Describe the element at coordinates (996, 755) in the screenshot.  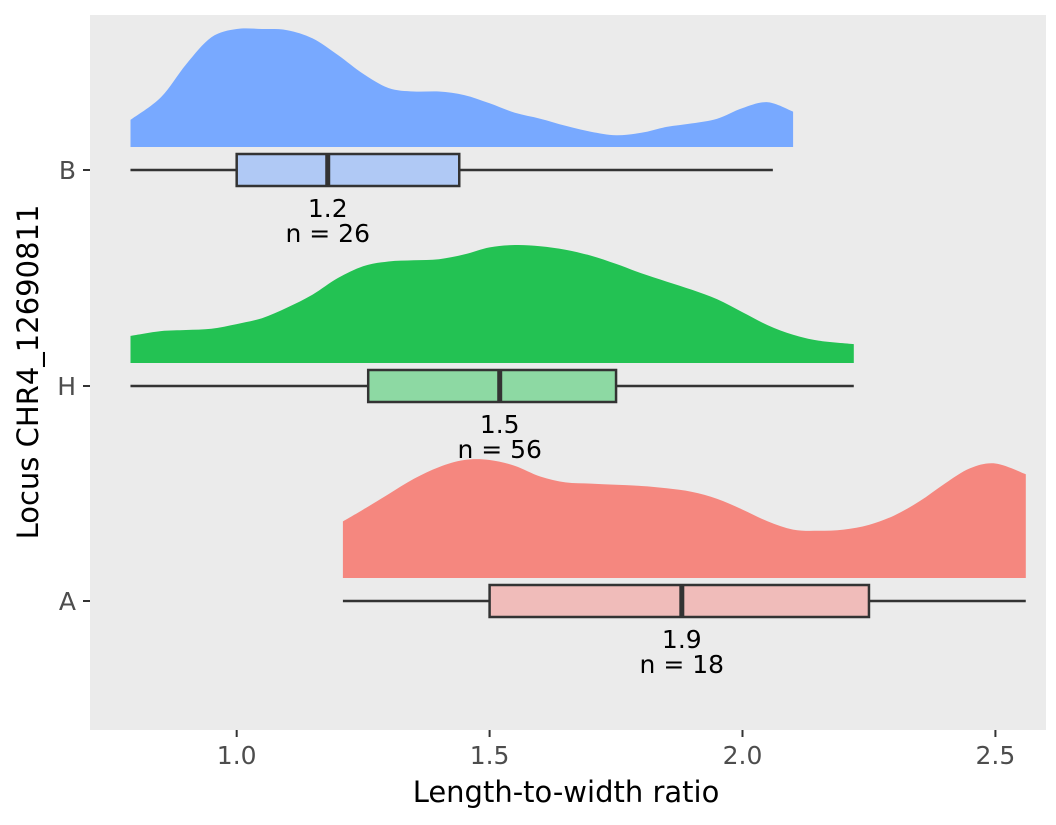
I see `x-tick-label: 2.5` at that location.